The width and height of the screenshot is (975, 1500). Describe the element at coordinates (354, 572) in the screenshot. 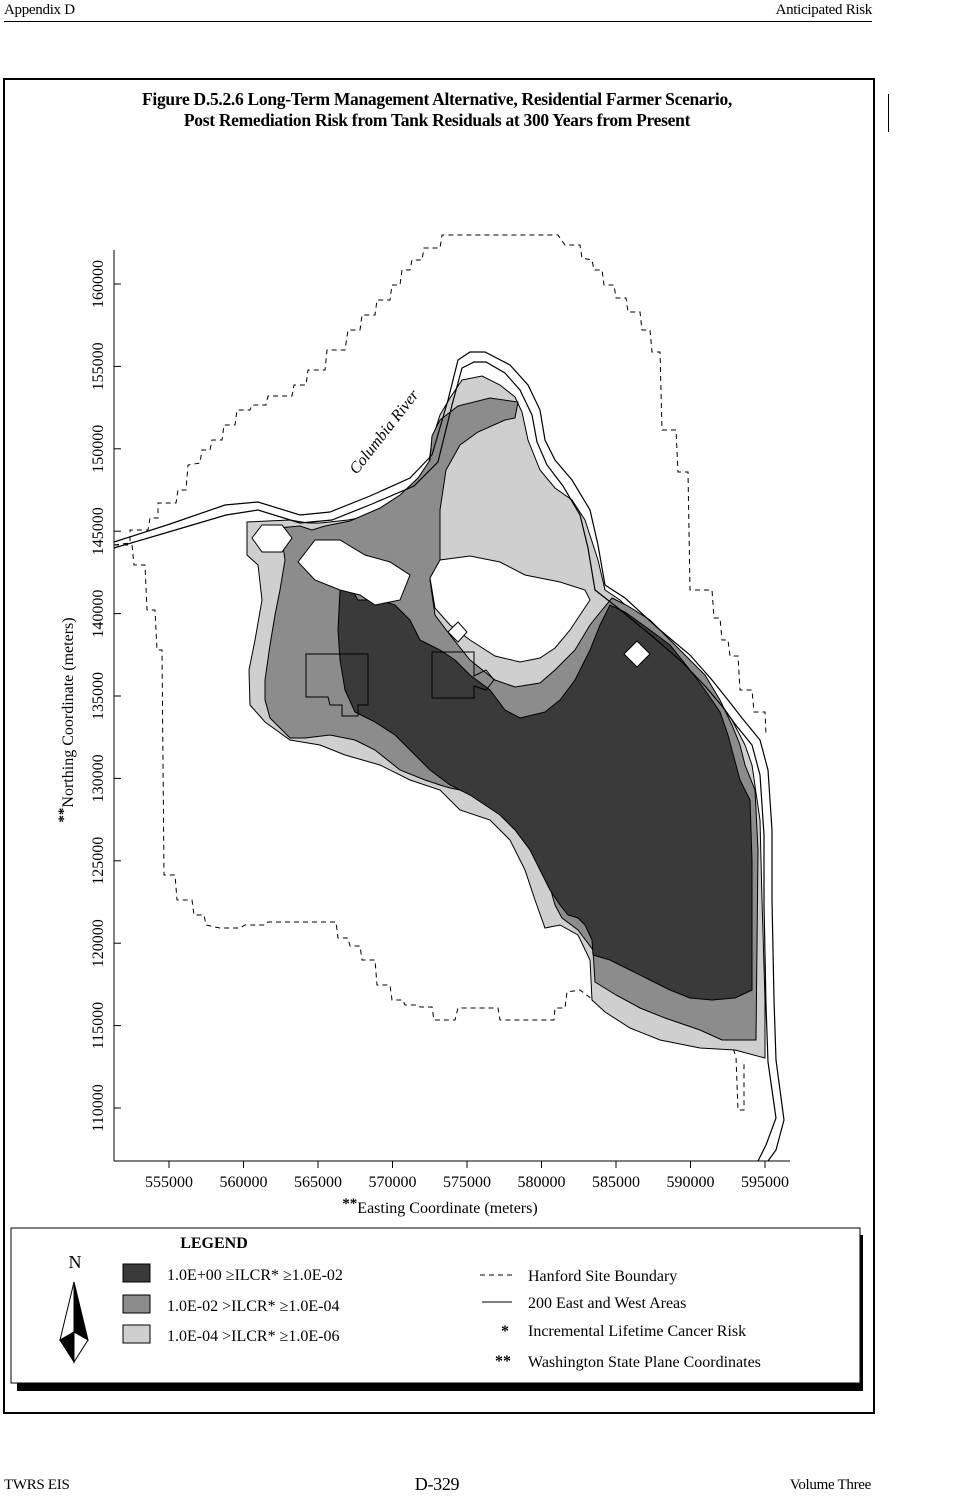

I see `unaffected-area-200west` at that location.